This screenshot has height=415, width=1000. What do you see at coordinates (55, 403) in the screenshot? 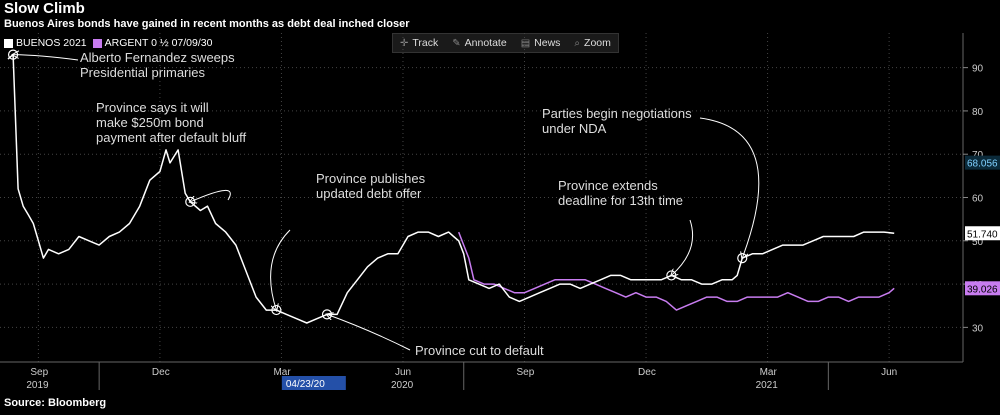
I see `source-note: Source: Bloomberg` at bounding box center [55, 403].